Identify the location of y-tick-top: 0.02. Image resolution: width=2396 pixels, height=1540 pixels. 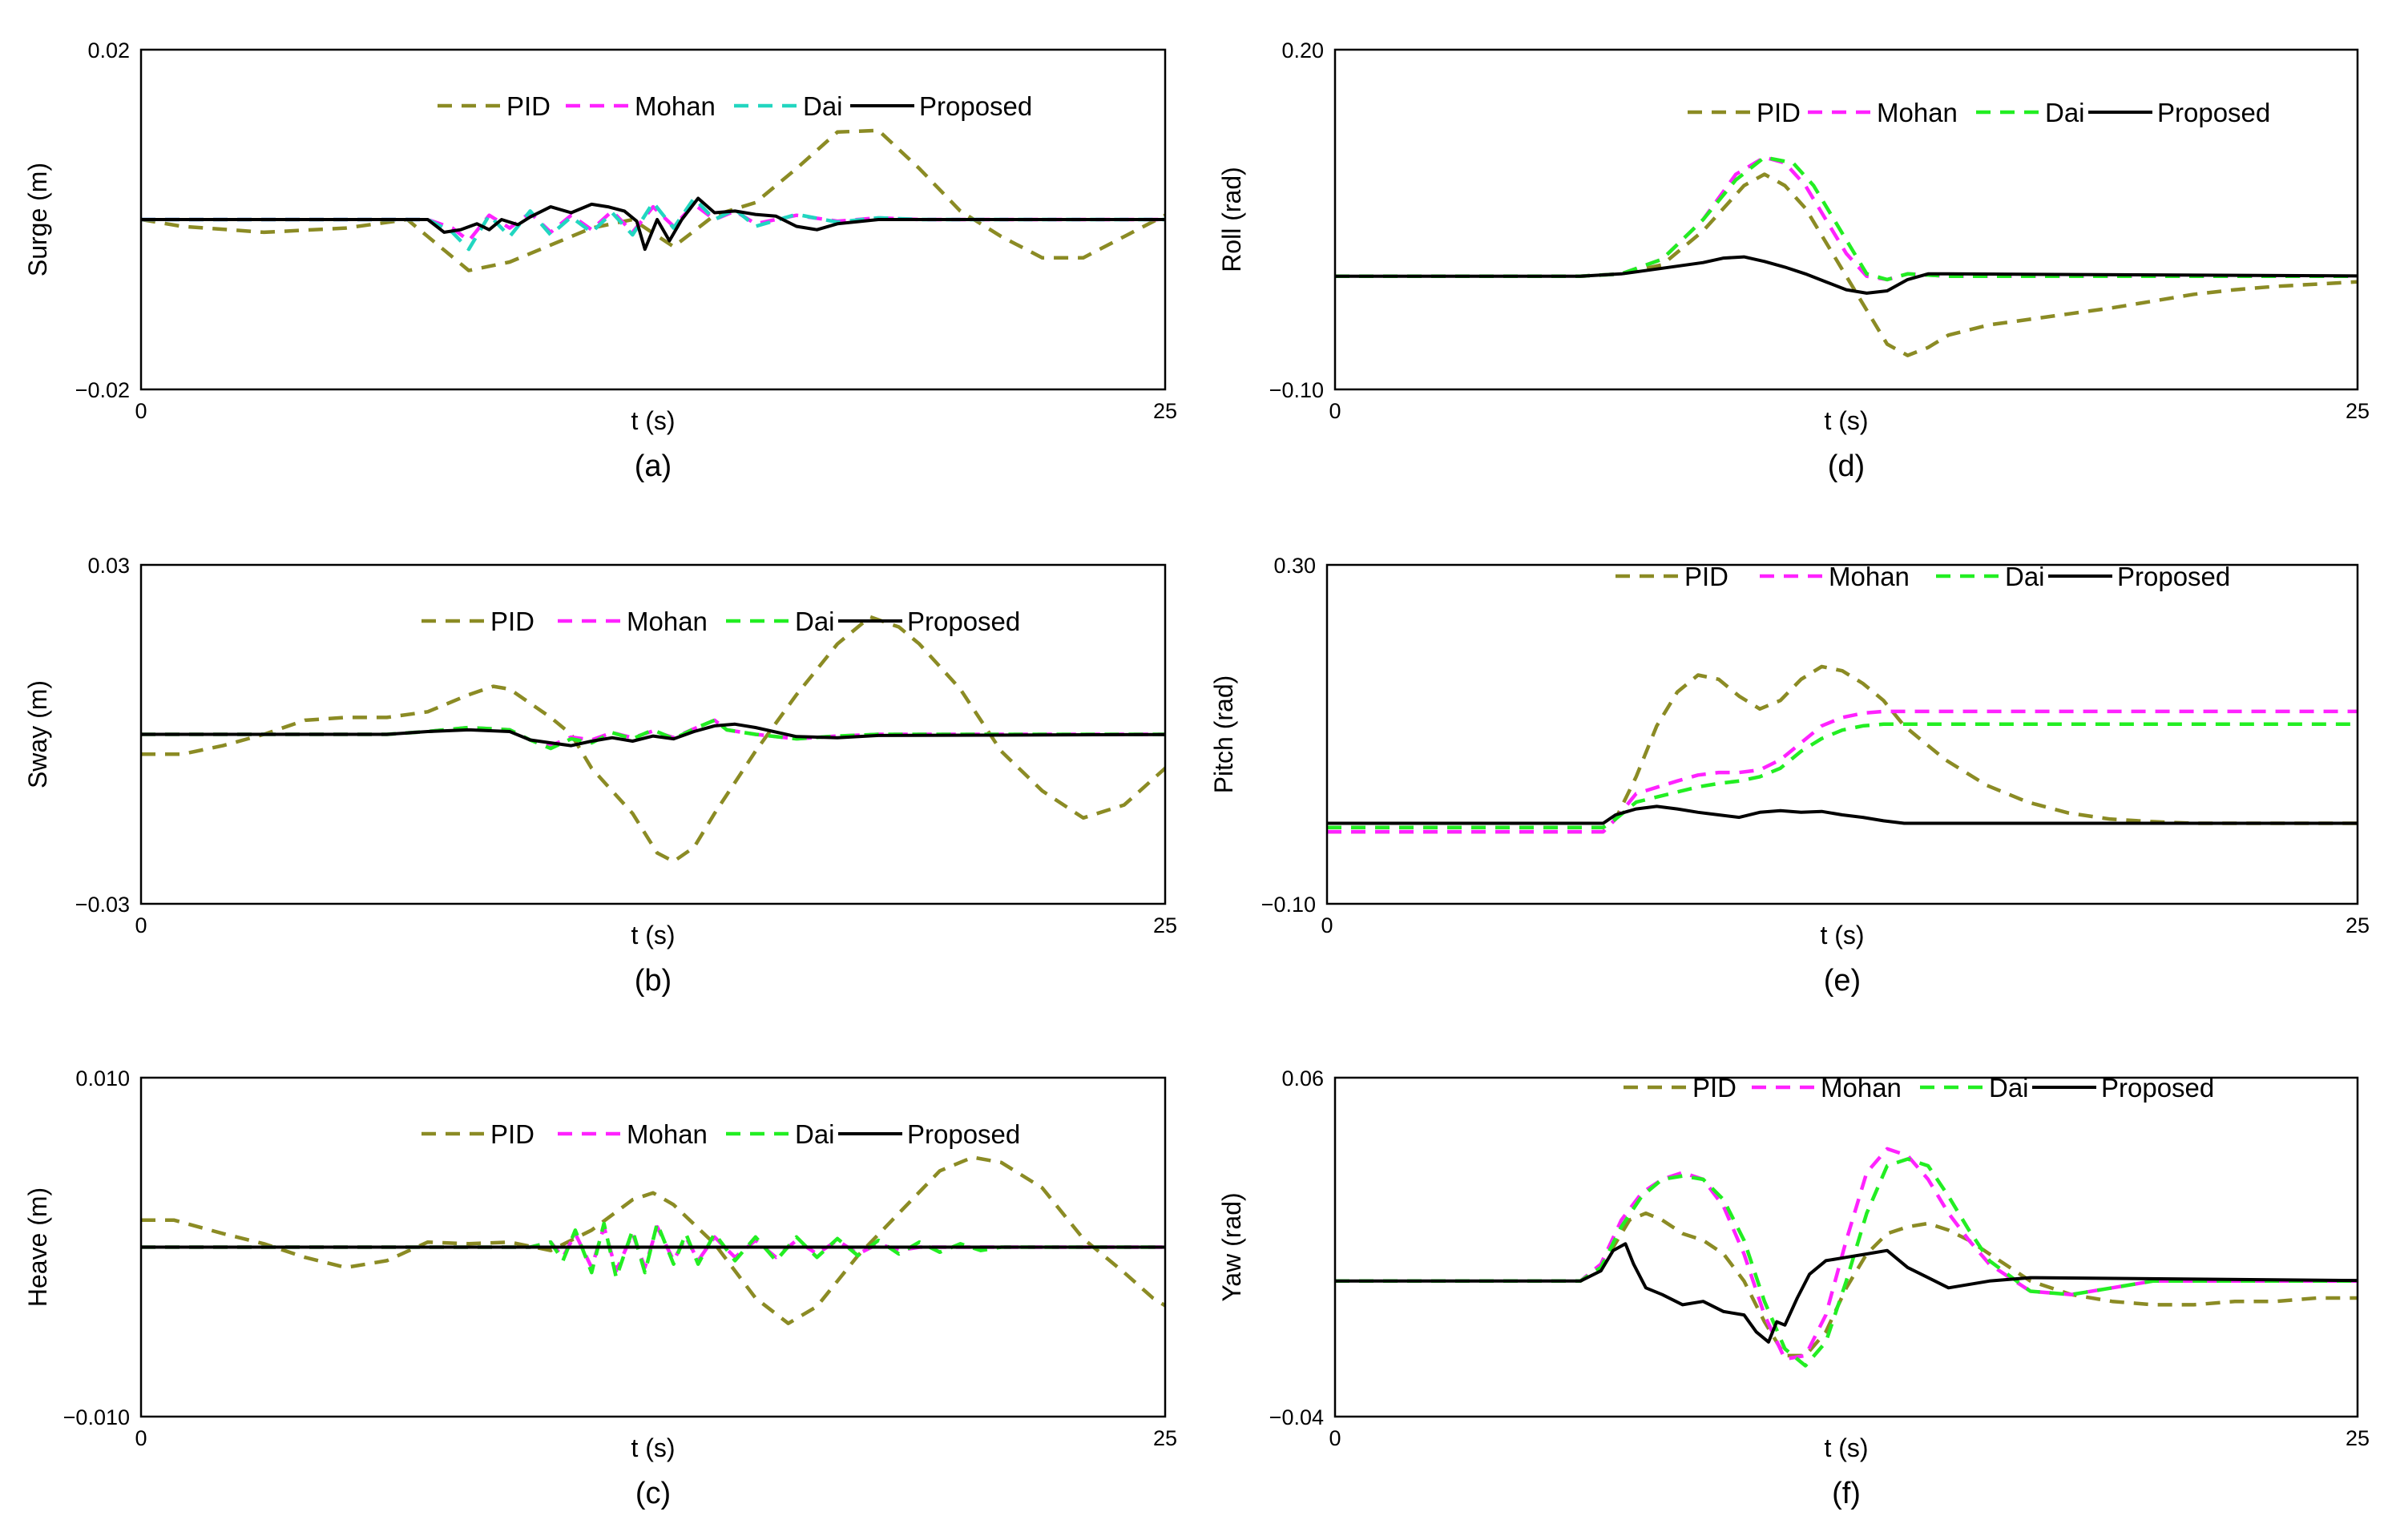
(108, 50).